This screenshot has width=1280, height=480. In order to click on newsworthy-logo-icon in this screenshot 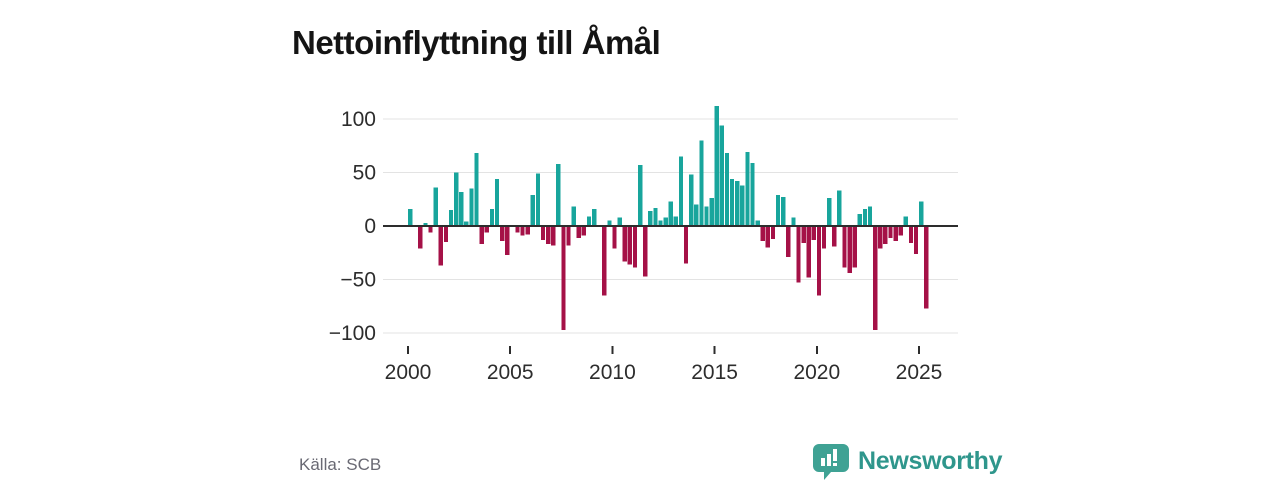, I will do `click(831, 462)`.